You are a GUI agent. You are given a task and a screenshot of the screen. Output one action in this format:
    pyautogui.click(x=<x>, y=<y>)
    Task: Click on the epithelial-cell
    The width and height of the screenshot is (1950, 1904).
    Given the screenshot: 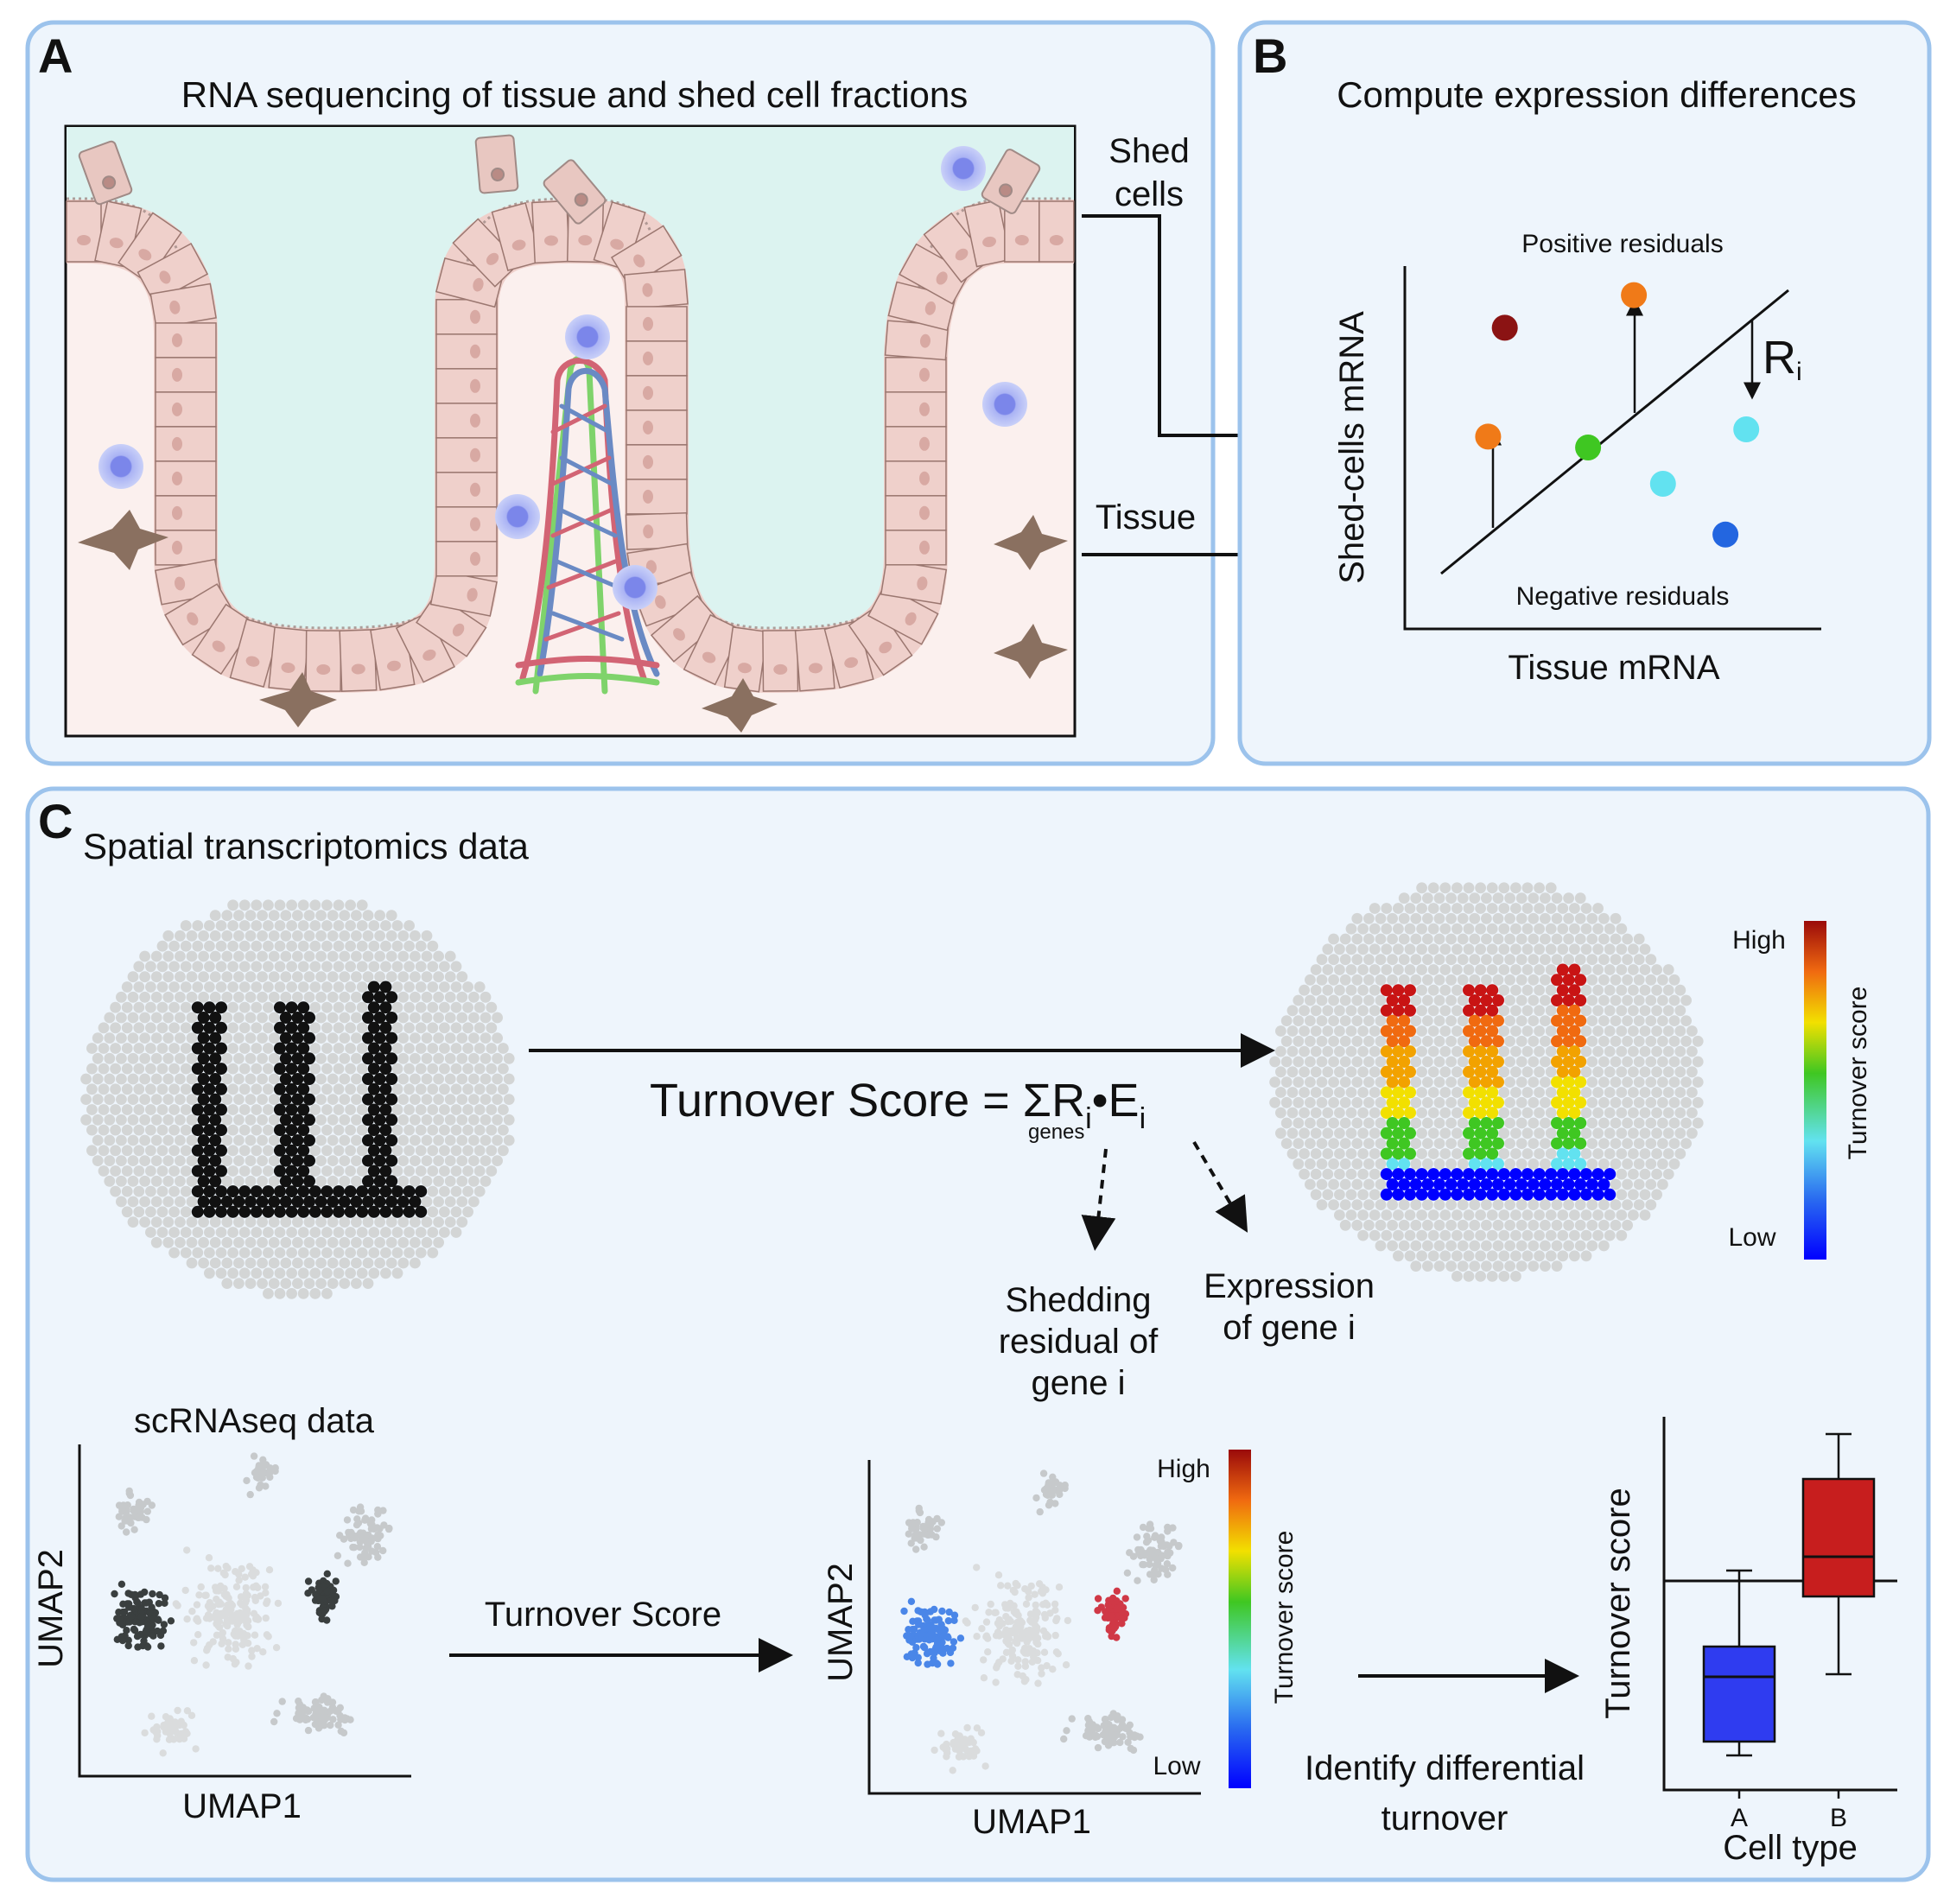 What is the action you would take?
    pyautogui.click(x=745, y=660)
    